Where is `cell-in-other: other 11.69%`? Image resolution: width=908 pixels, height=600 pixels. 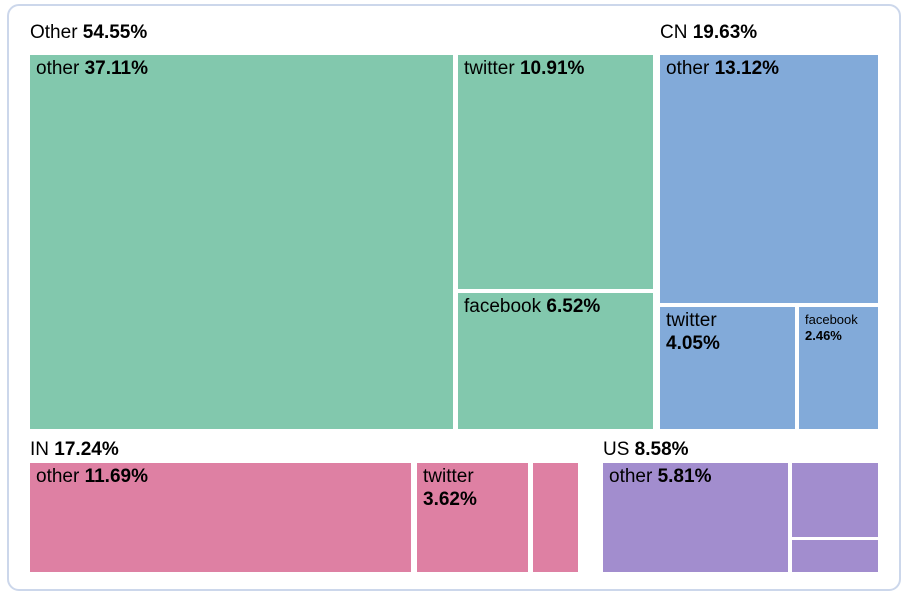 cell-in-other: other 11.69% is located at coordinates (220, 517).